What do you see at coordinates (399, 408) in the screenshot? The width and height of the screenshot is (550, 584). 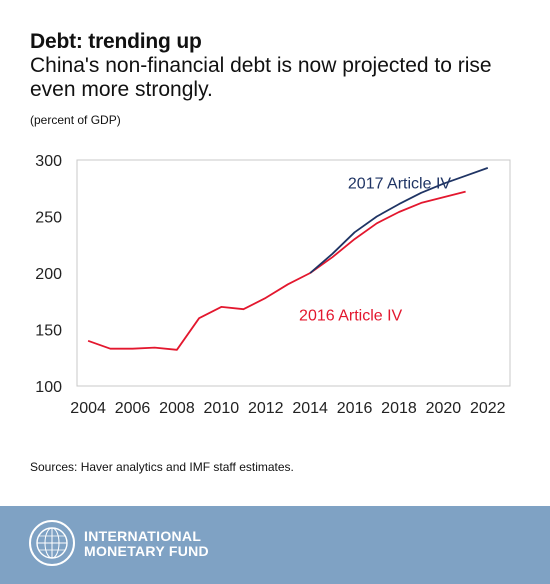 I see `x-tick-label: 2018` at bounding box center [399, 408].